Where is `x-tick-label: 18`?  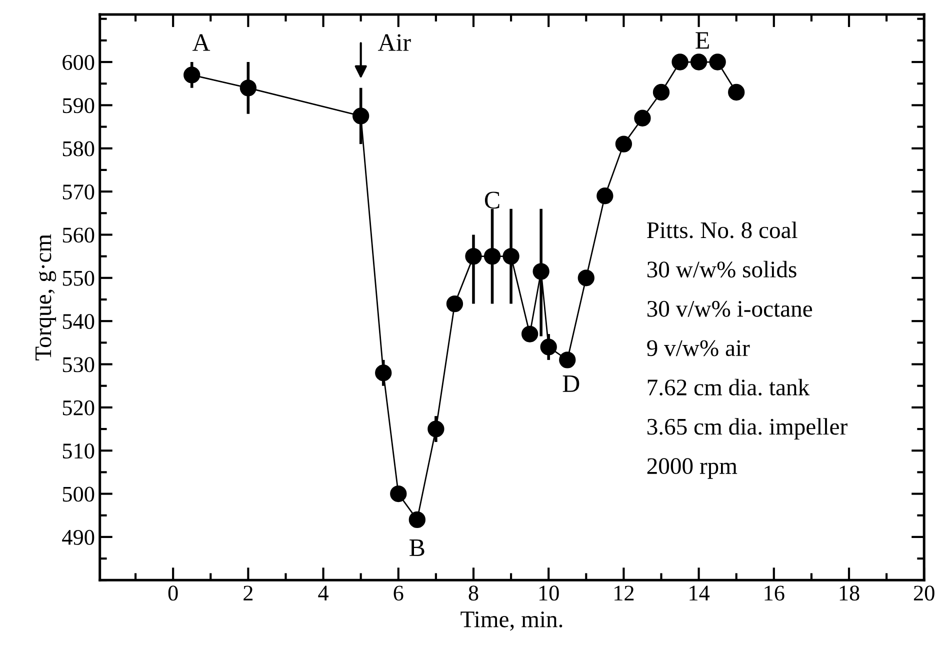 x-tick-label: 18 is located at coordinates (850, 593).